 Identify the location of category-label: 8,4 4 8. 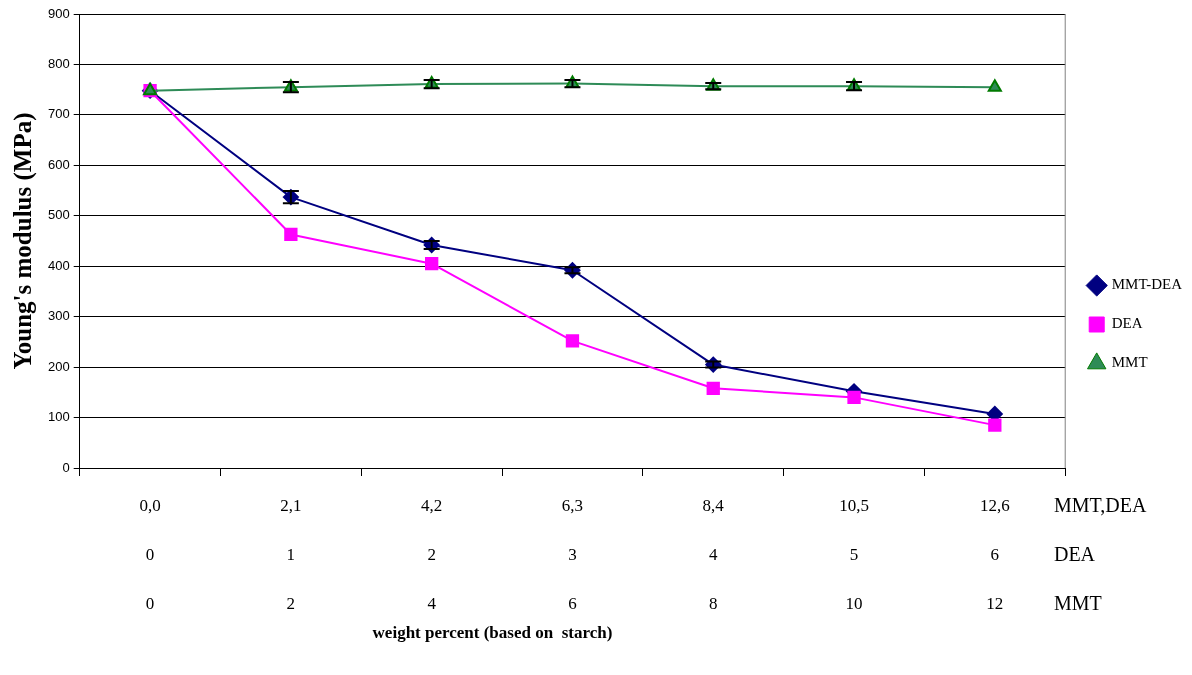
(713, 554).